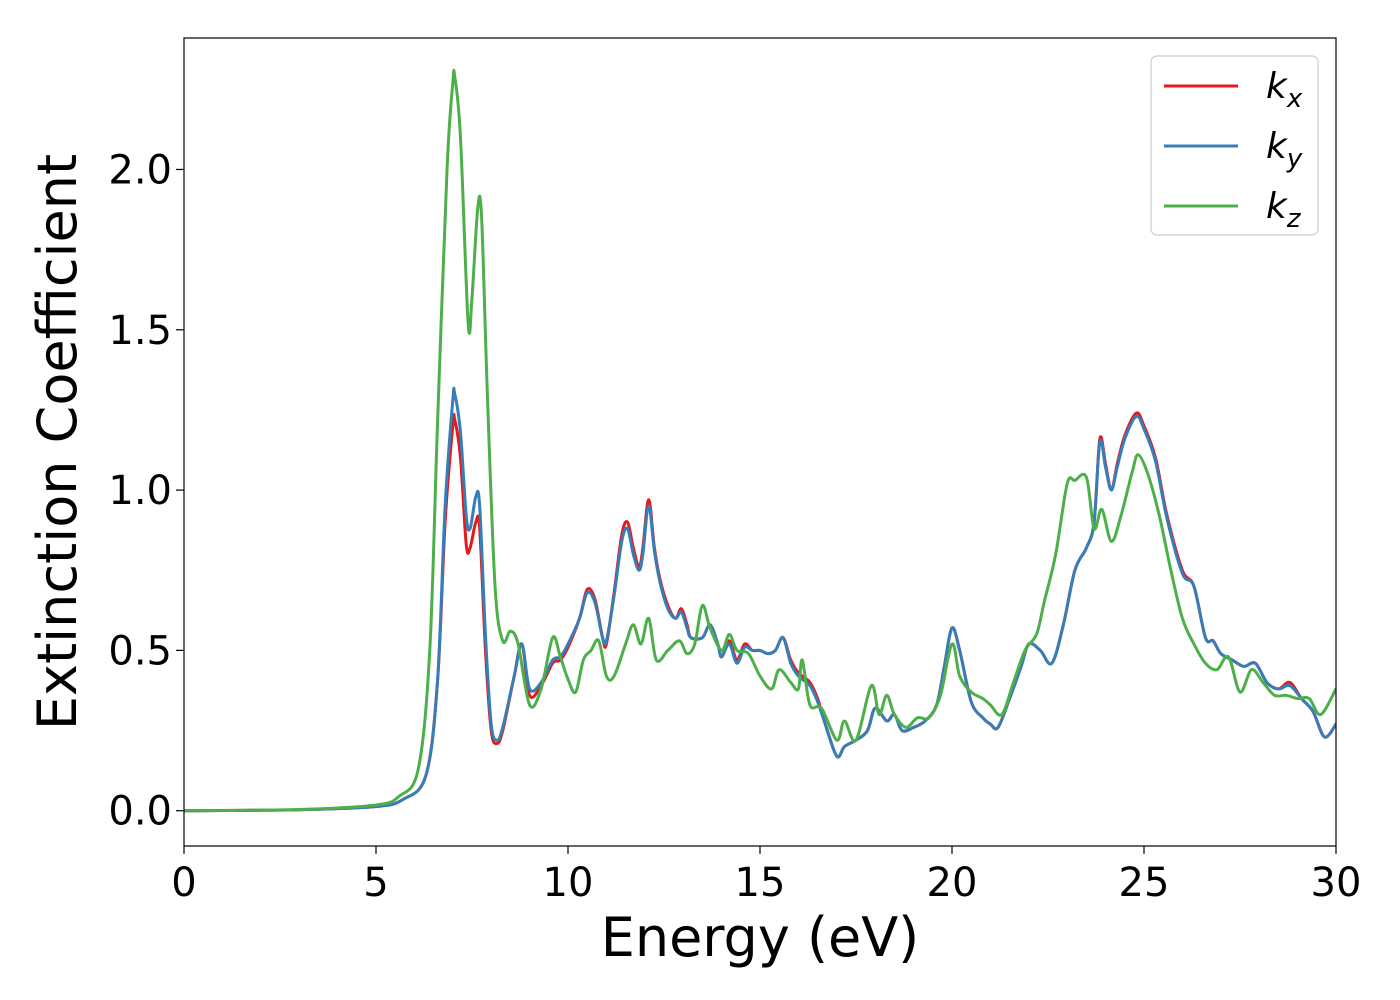 The height and width of the screenshot is (1000, 1400). Describe the element at coordinates (140, 331) in the screenshot. I see `y-tick-label: 1.5` at that location.